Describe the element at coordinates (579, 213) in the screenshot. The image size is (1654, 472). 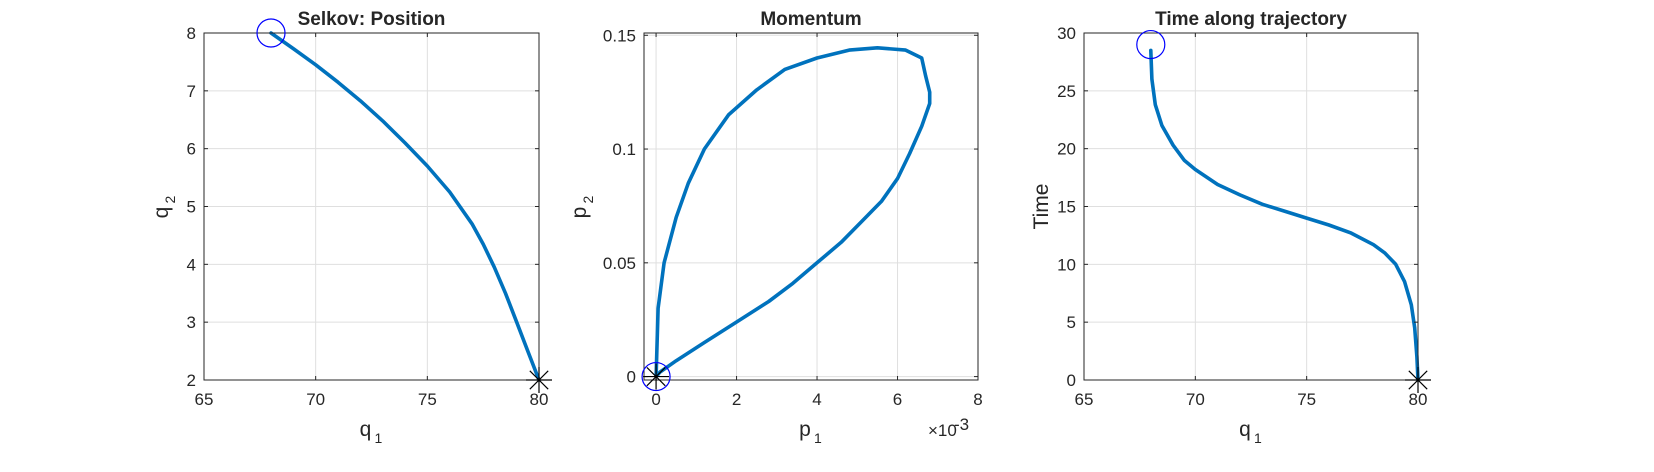
I see `momentum-y-label-main: p` at that location.